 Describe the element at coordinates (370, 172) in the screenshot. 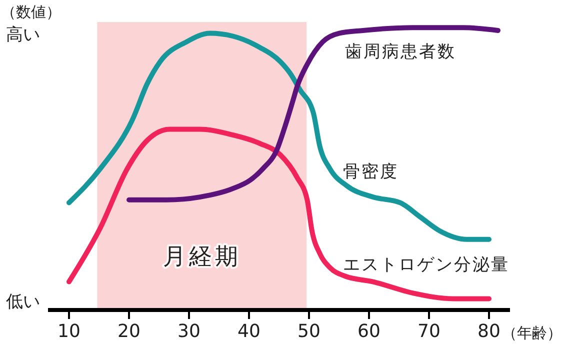

I see `series-label: 骨密度` at that location.